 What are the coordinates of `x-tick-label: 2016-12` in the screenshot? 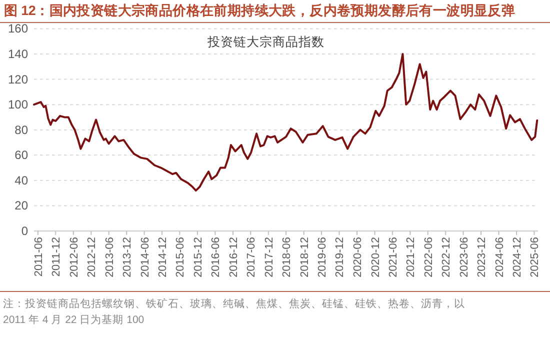 It's located at (234, 257).